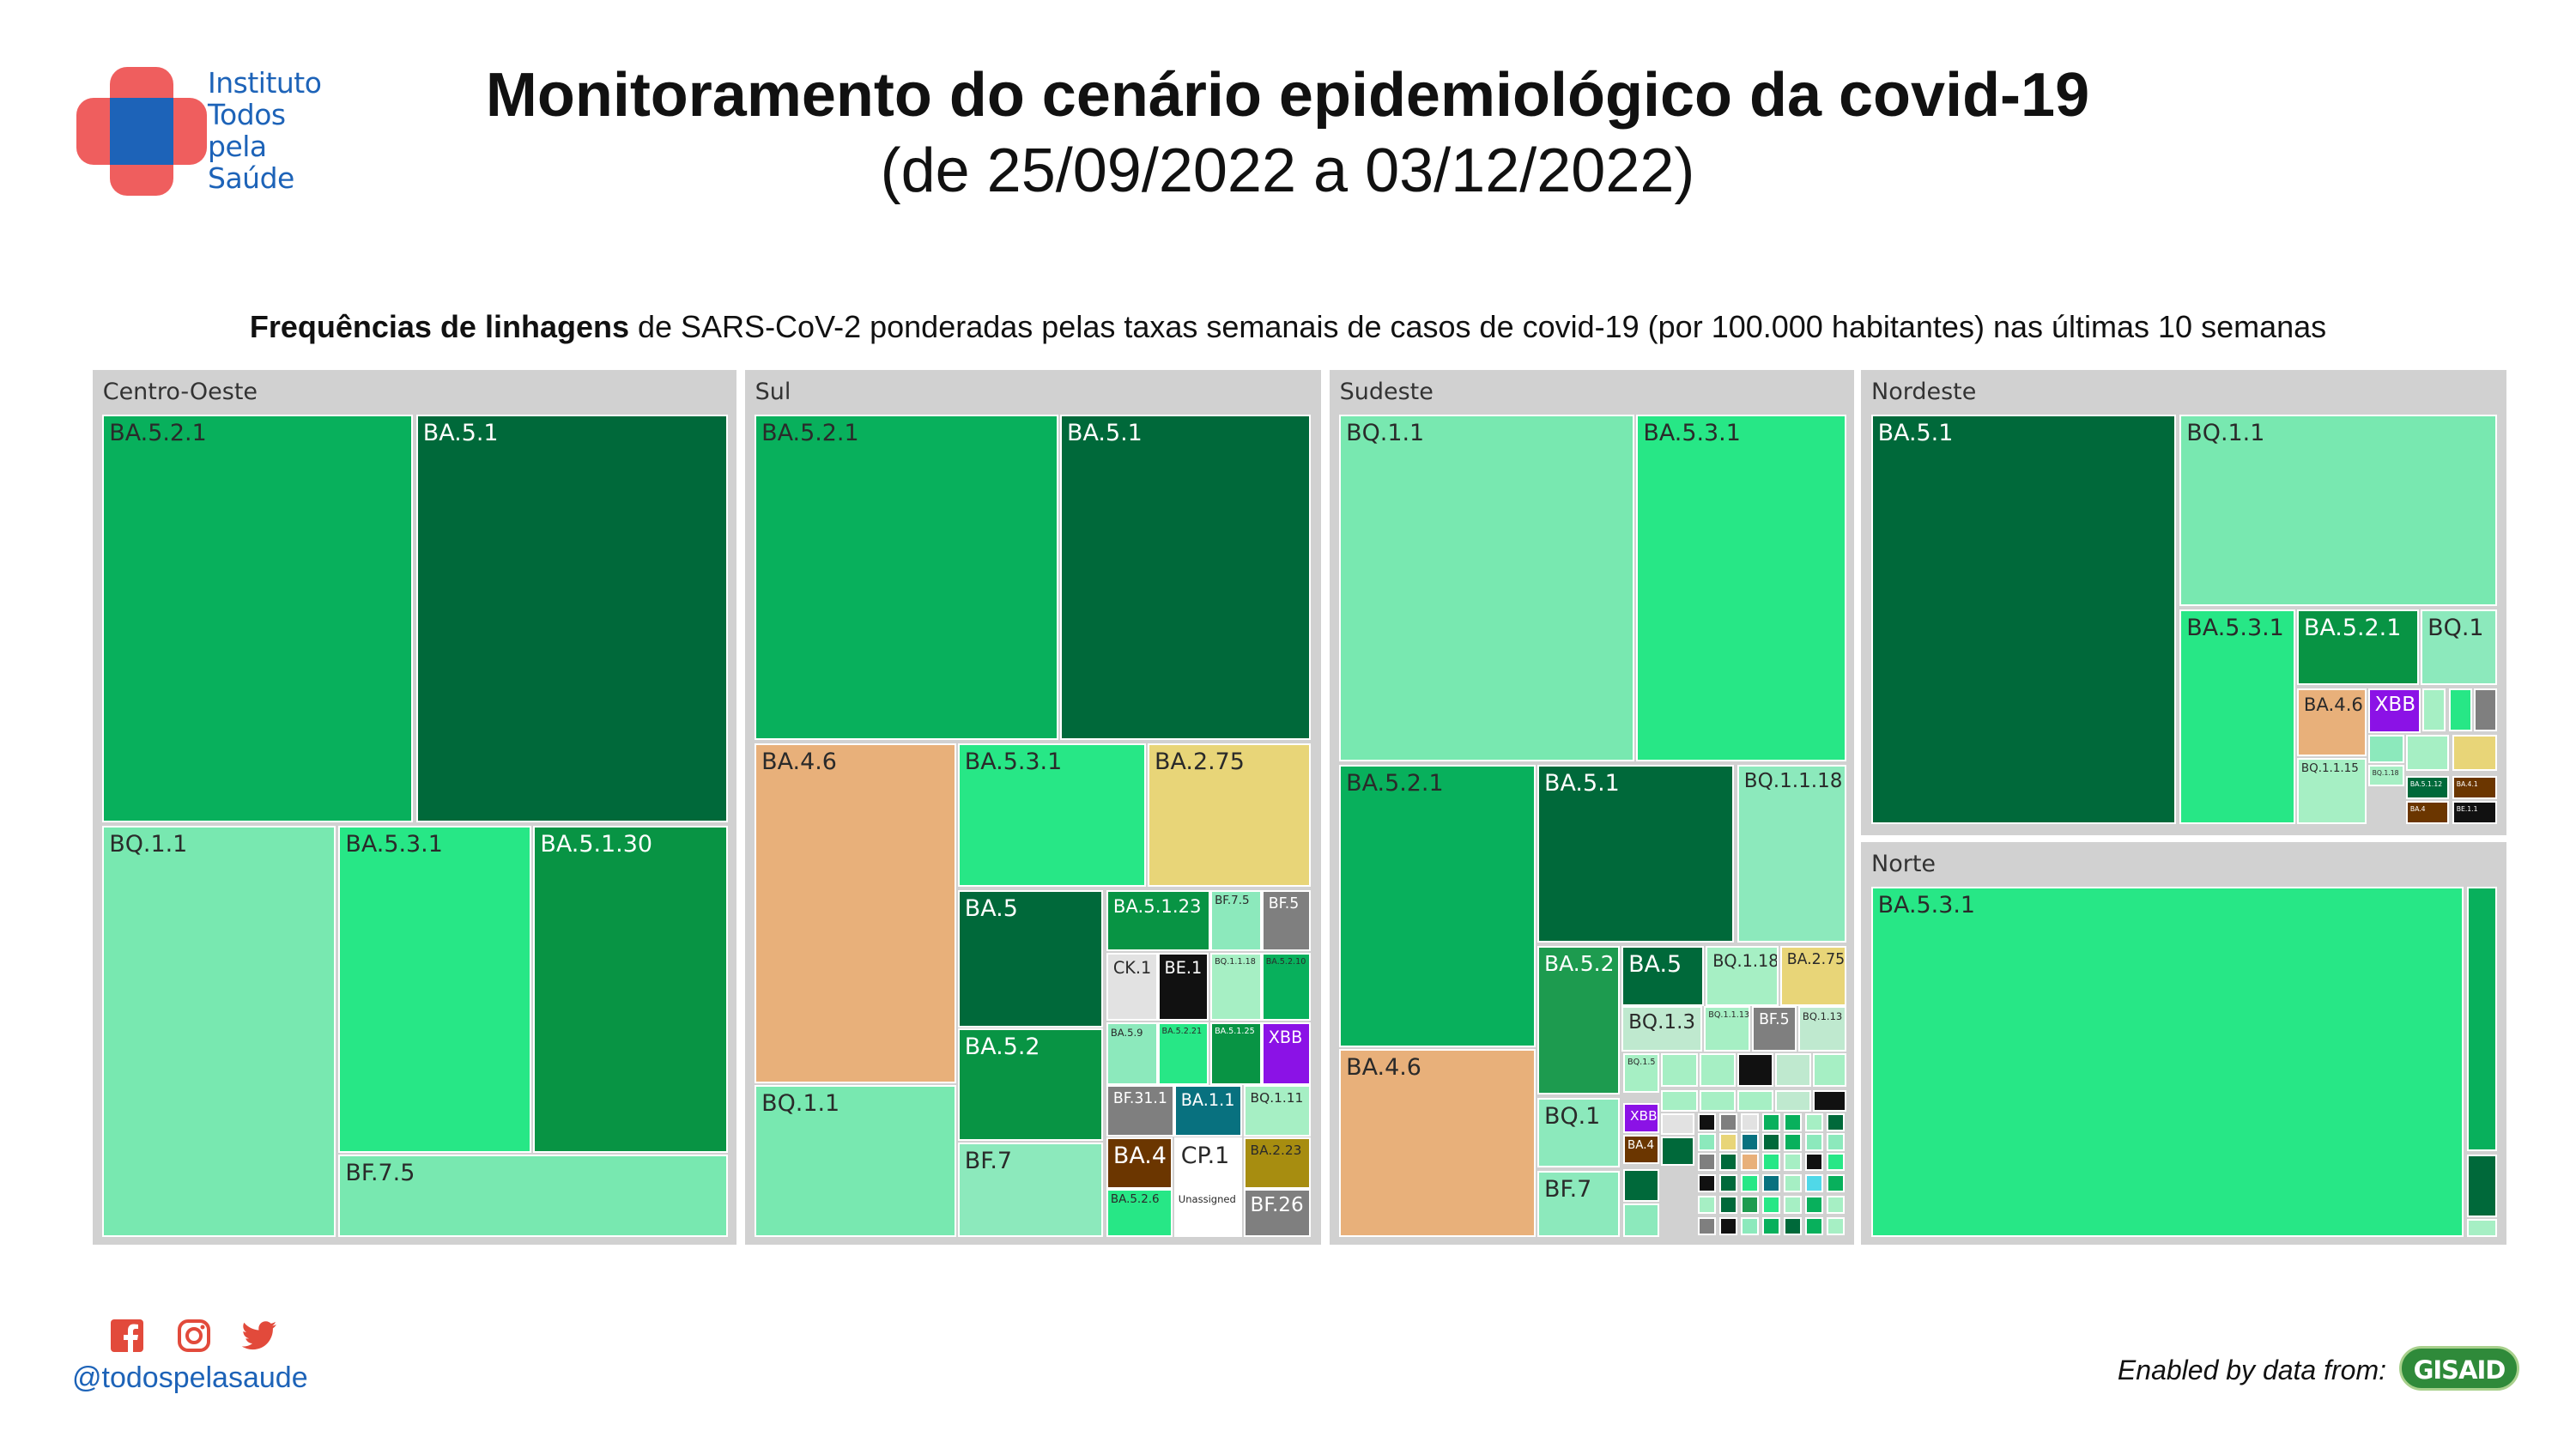  What do you see at coordinates (1139, 1213) in the screenshot?
I see `treemap-tile: BA.5.2.6` at bounding box center [1139, 1213].